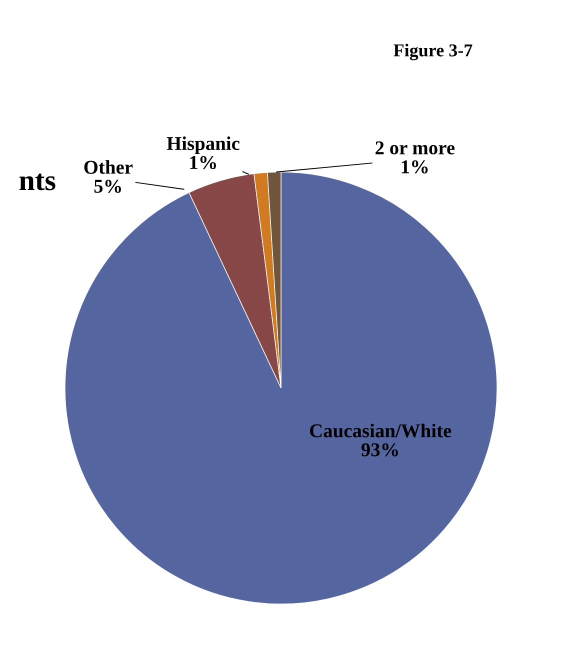 The image size is (561, 658). What do you see at coordinates (379, 449) in the screenshot?
I see `data-label: 93%` at bounding box center [379, 449].